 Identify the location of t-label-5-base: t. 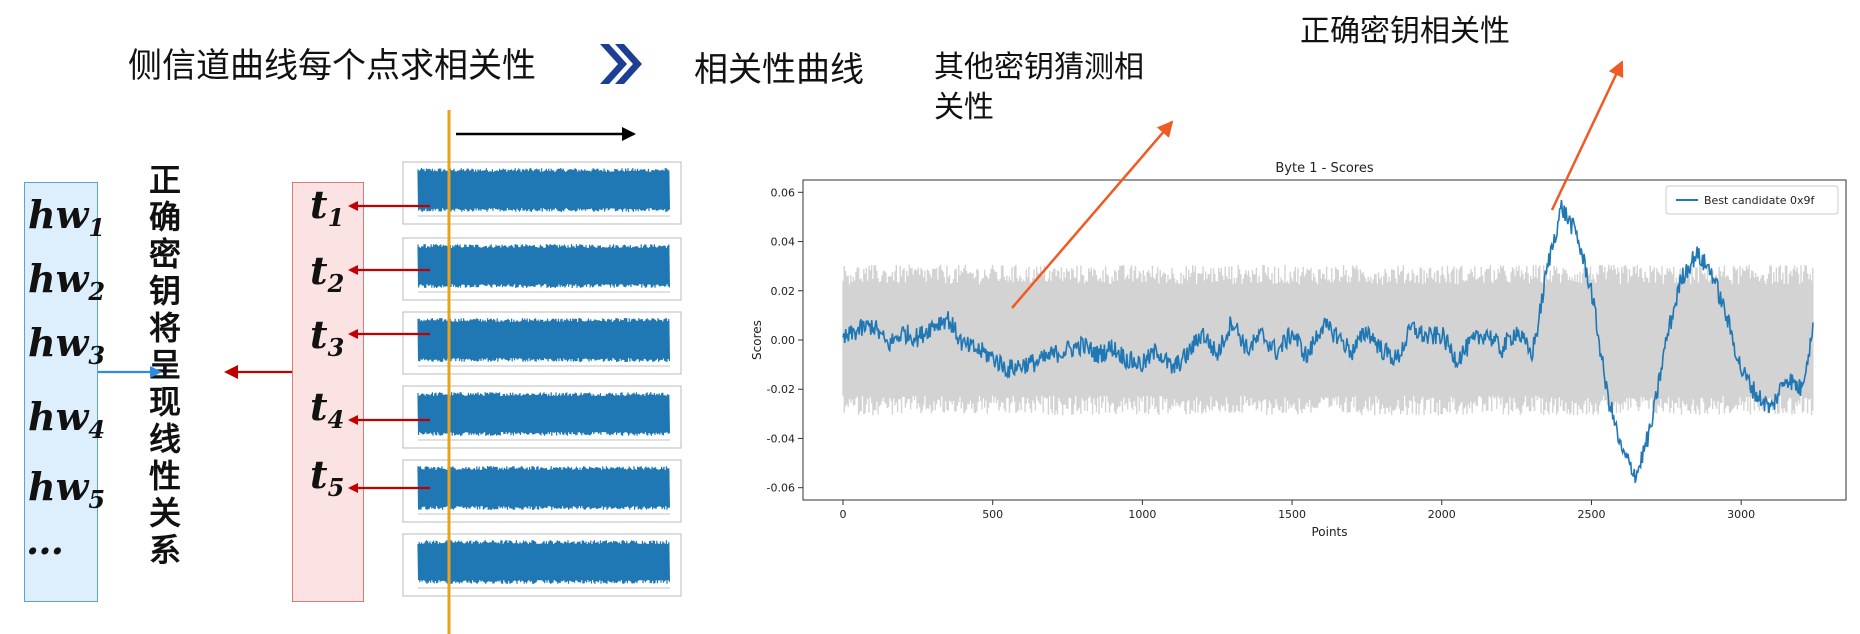
(319, 474).